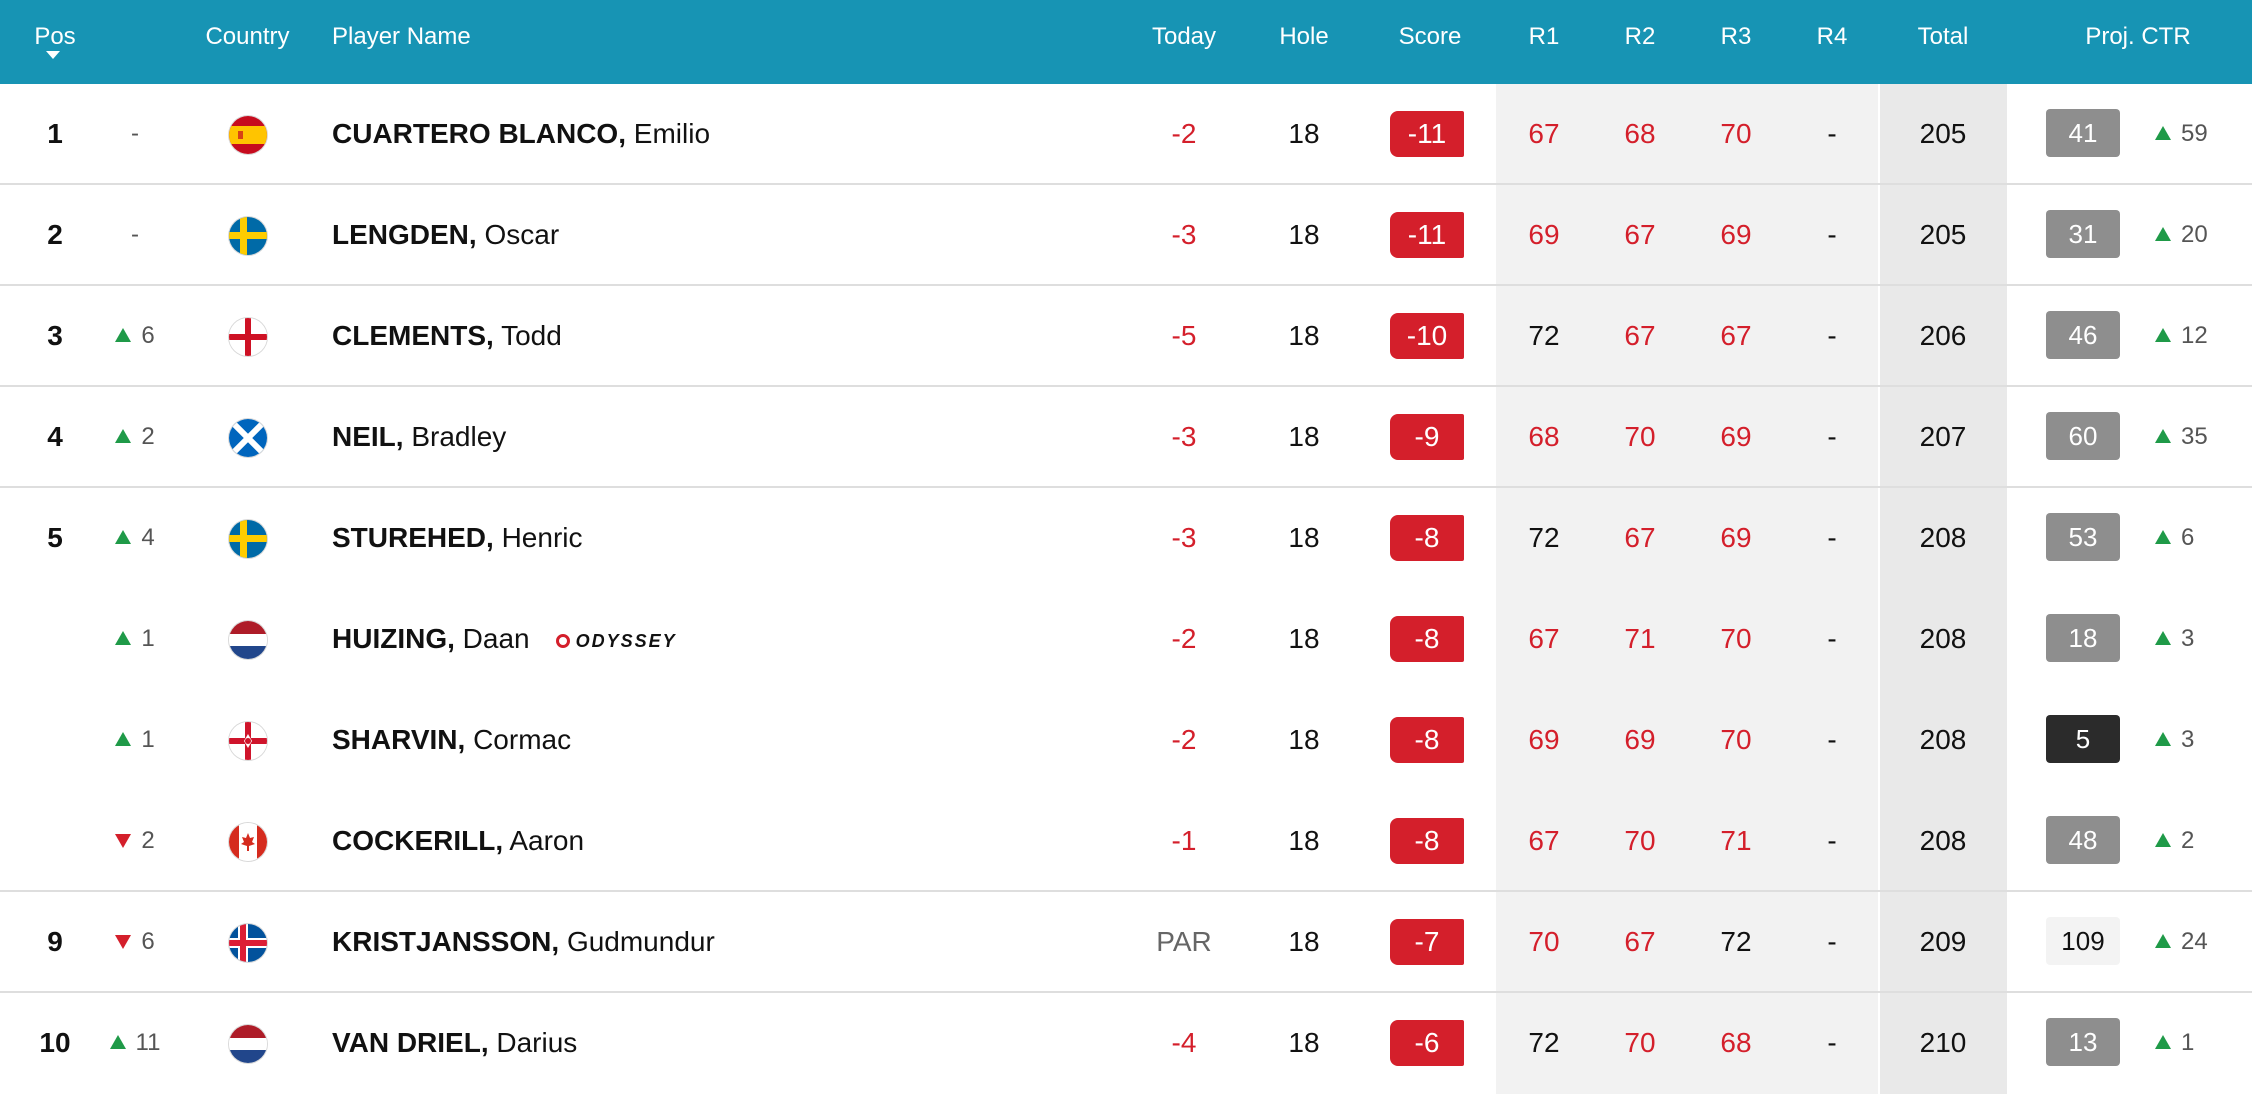 This screenshot has width=2252, height=1094. Describe the element at coordinates (446, 941) in the screenshot. I see `player-last-name: KRISTJANSSON,` at that location.